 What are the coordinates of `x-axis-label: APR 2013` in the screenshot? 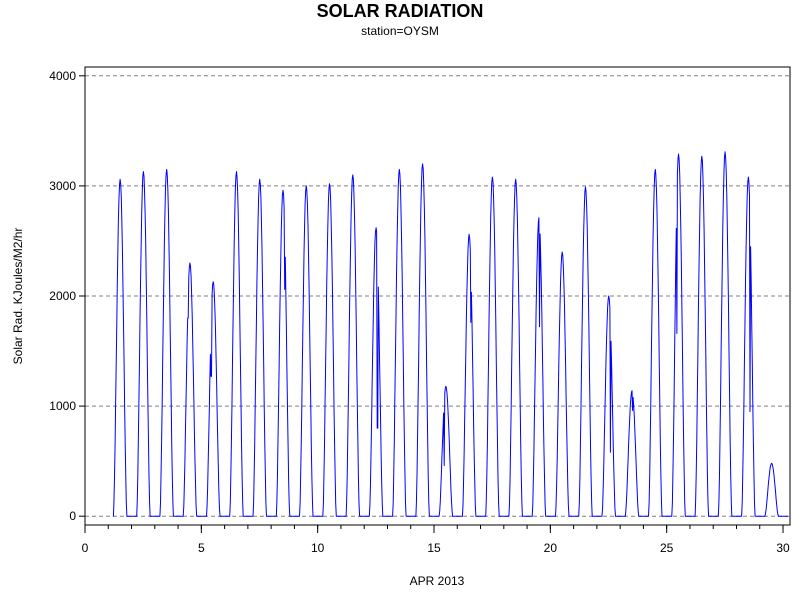 It's located at (437, 581).